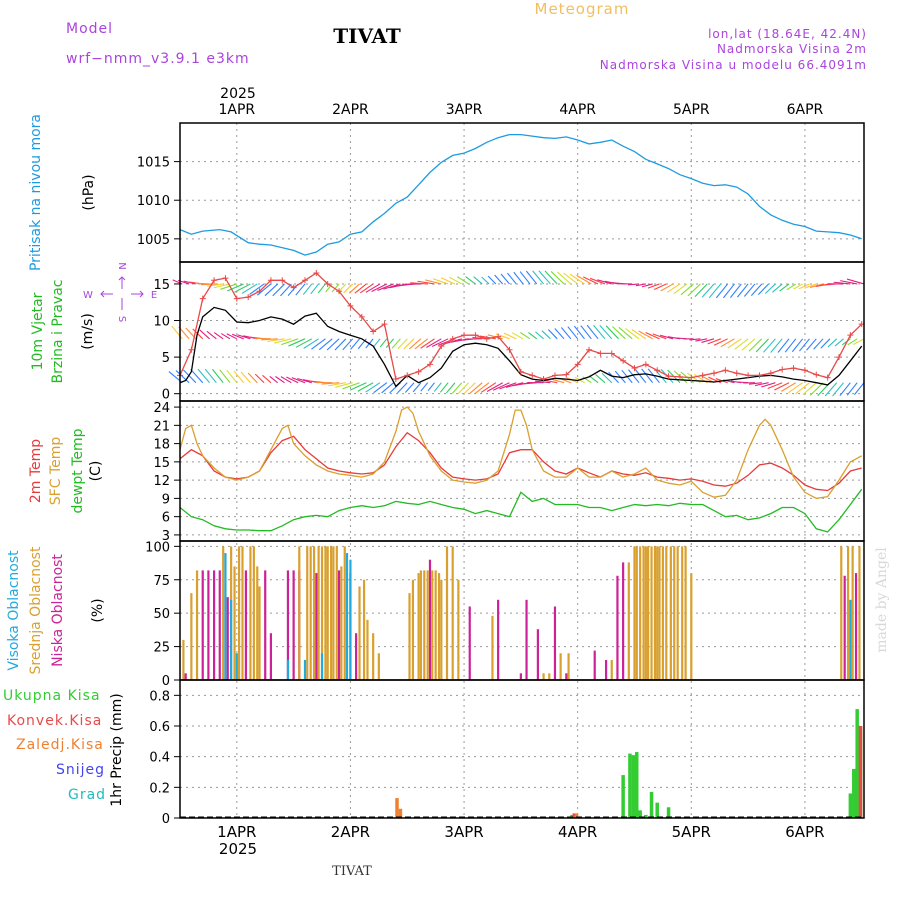  Describe the element at coordinates (58, 332) in the screenshot. I see `panel-label-wind: Brzina i Pravac` at that location.